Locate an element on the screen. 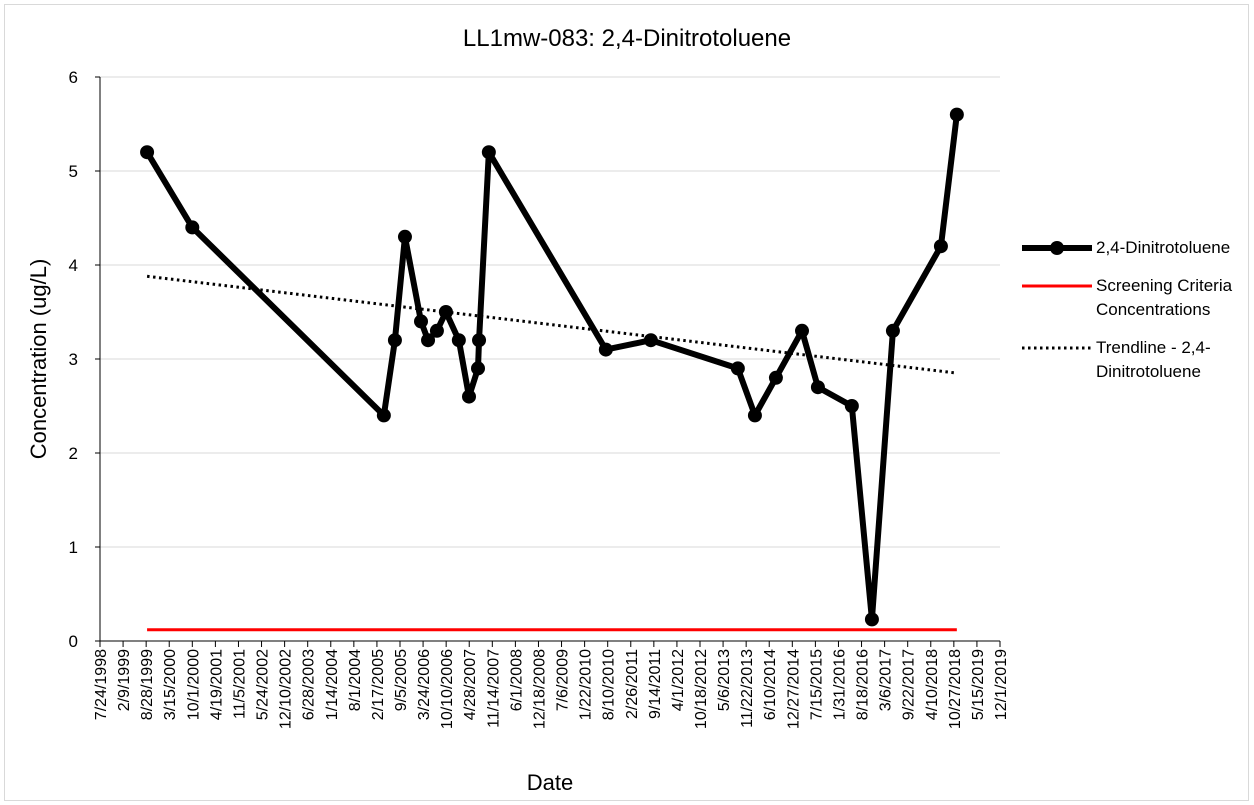 The height and width of the screenshot is (805, 1254). x-tick-label: 4/28/2007 is located at coordinates (470, 684).